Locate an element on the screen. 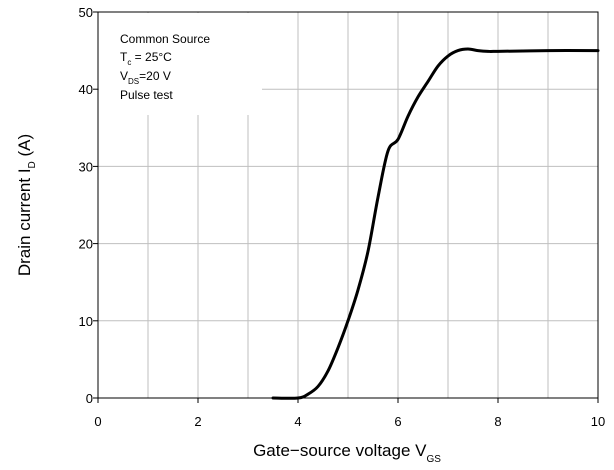  x-axis-title-sub: GS is located at coordinates (433, 459).